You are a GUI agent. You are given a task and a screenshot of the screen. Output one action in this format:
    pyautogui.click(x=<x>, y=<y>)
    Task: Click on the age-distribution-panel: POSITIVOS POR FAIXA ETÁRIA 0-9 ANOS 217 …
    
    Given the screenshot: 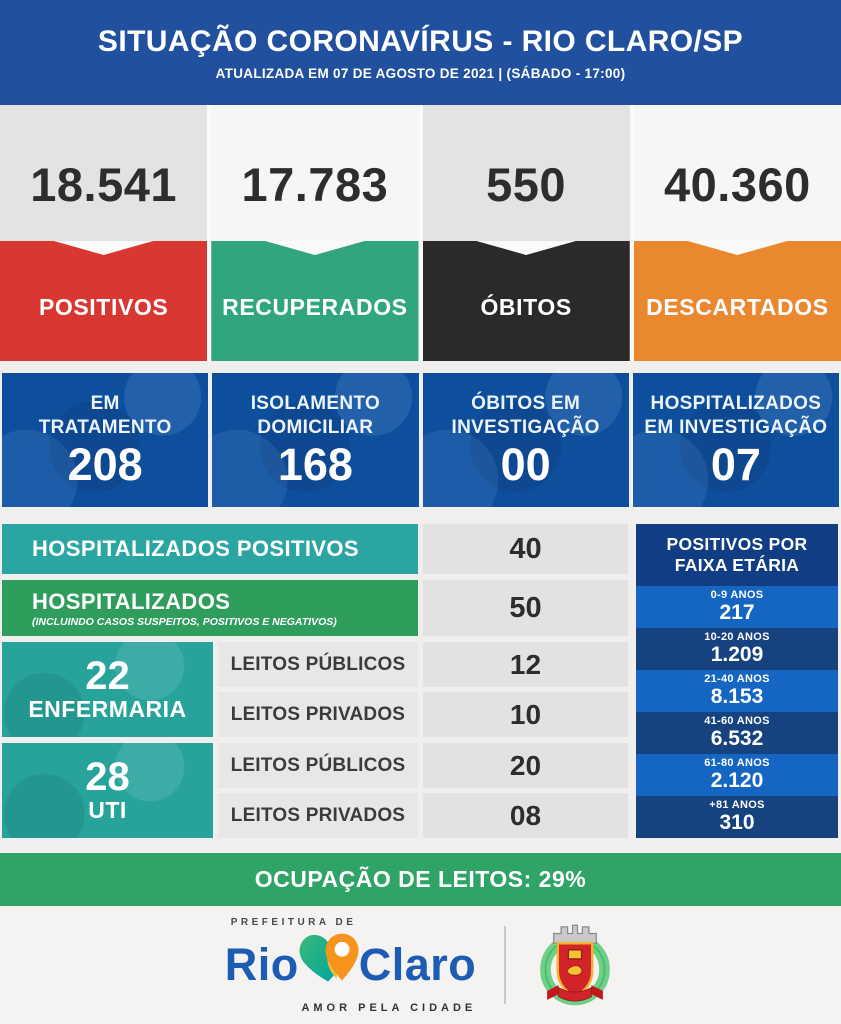 What is the action you would take?
    pyautogui.click(x=737, y=681)
    